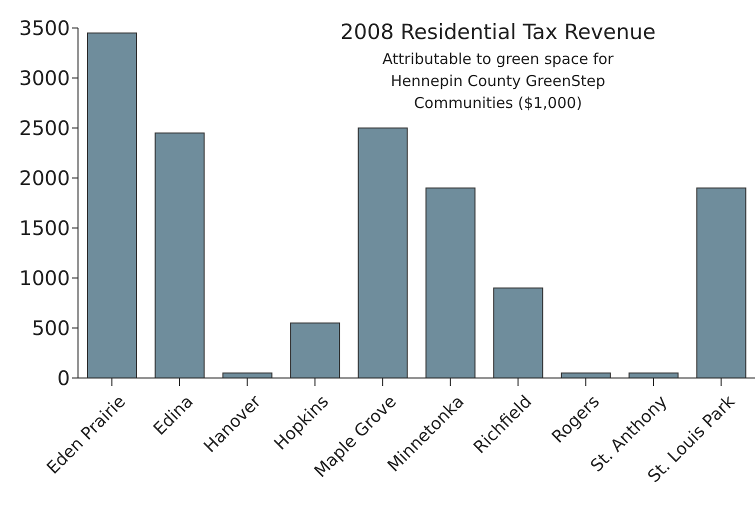  Describe the element at coordinates (51, 328) in the screenshot. I see `y-tick-label: 500` at that location.